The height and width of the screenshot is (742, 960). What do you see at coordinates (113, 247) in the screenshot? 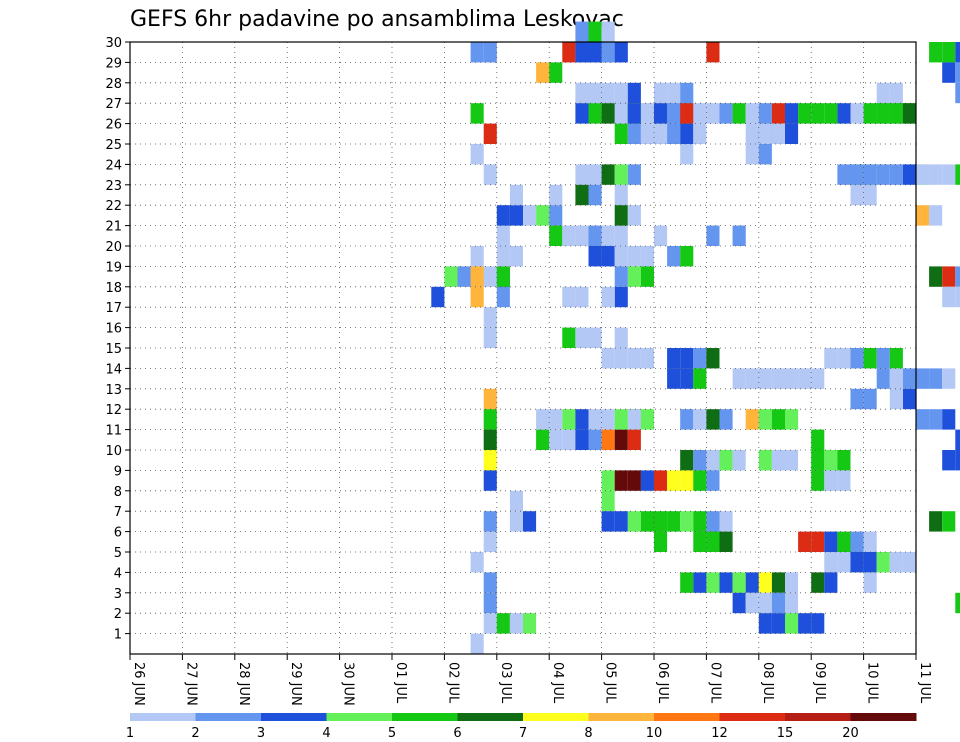
I see `y-tick-label: 20` at bounding box center [113, 247].